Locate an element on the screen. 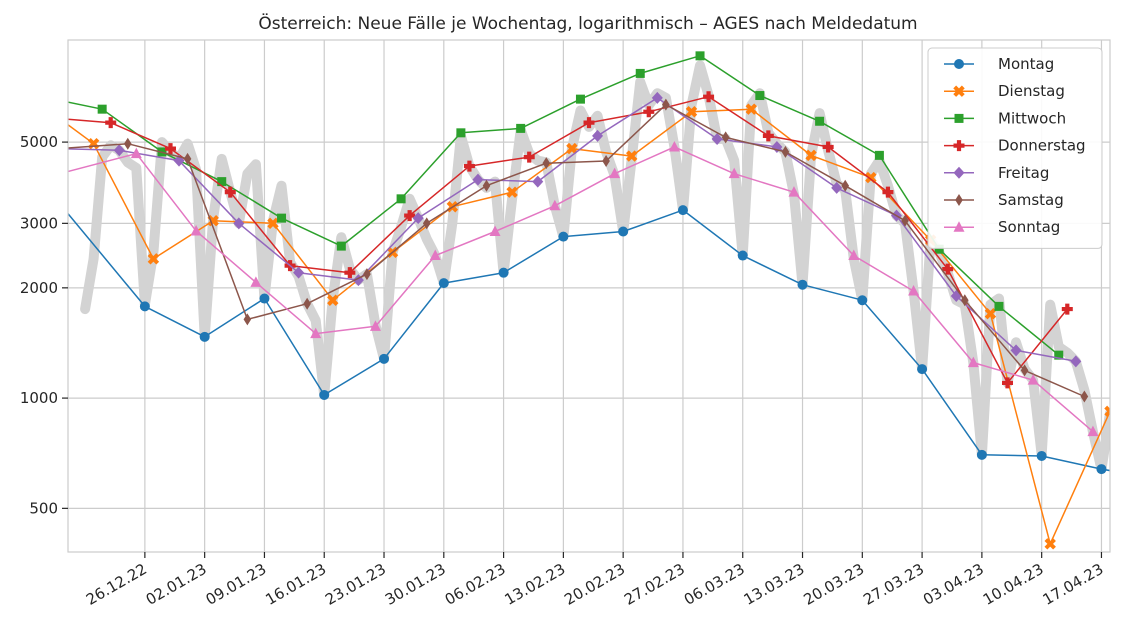 The image size is (1122, 633). legend-item: Donnerstag is located at coordinates (1015, 146).